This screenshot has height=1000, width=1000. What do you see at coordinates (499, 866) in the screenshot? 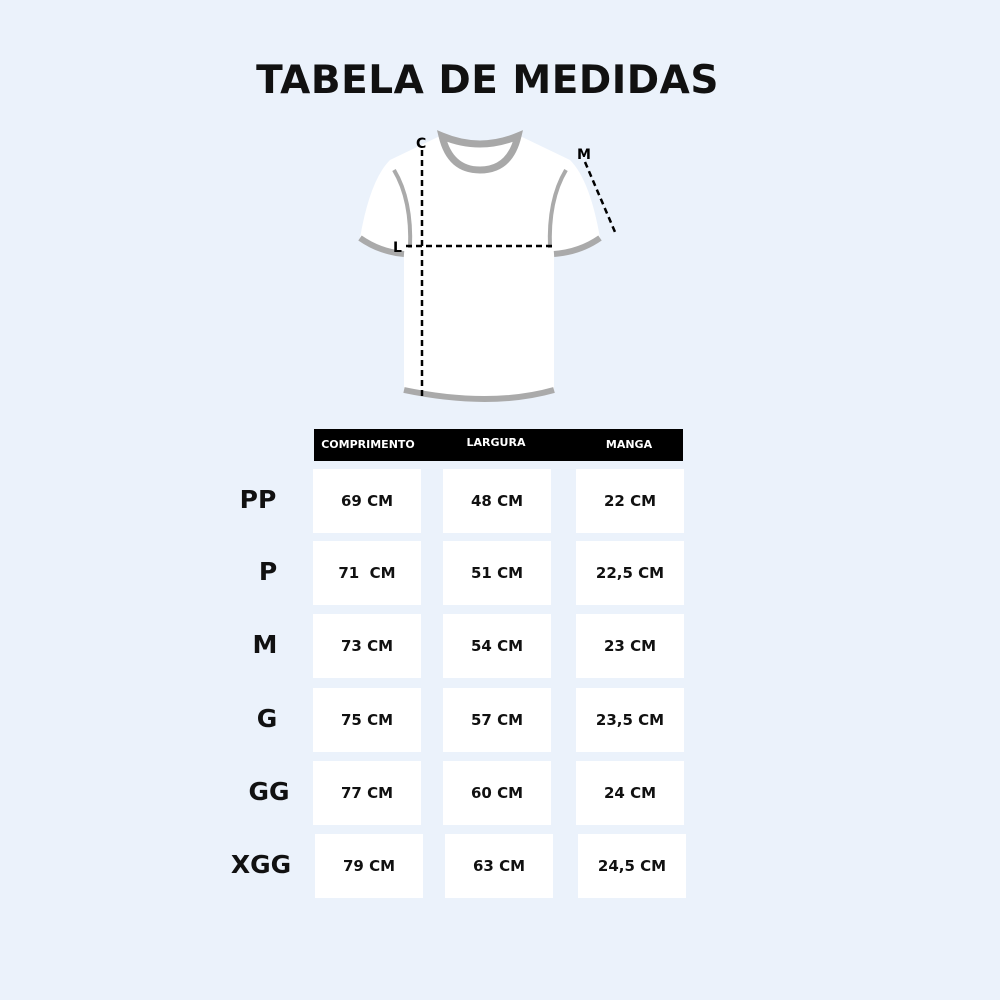
I see `width-cell: 63 CM` at bounding box center [499, 866].